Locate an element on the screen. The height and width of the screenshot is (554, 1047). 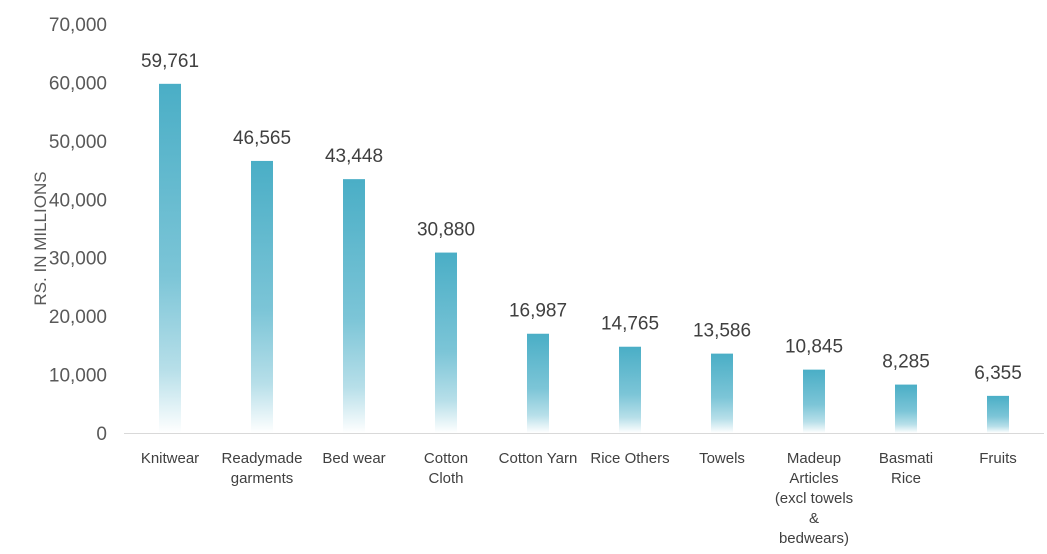
data-label: 10,845 is located at coordinates (814, 347).